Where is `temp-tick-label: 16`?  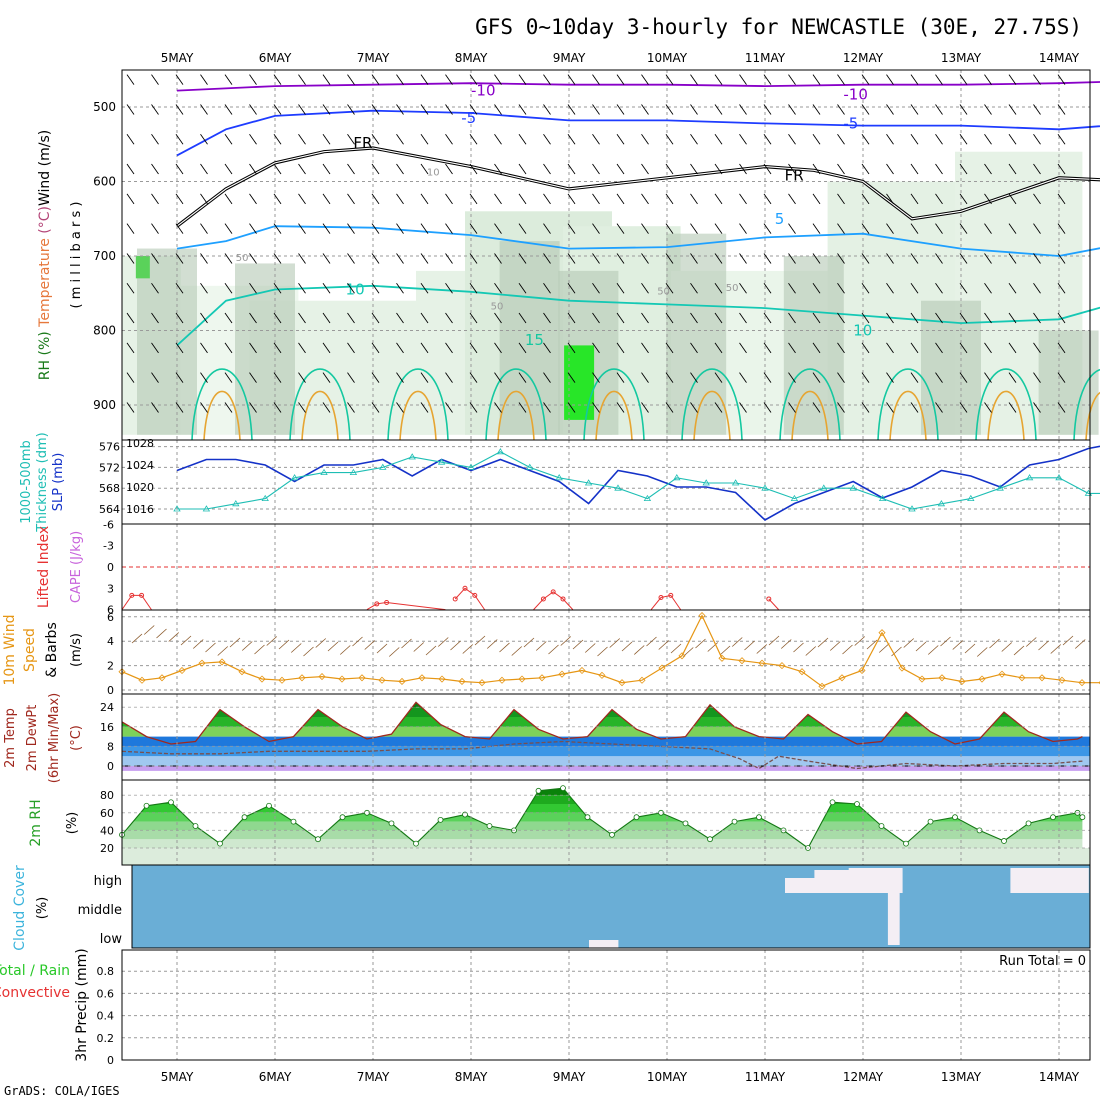 temp-tick-label: 16 is located at coordinates (107, 727).